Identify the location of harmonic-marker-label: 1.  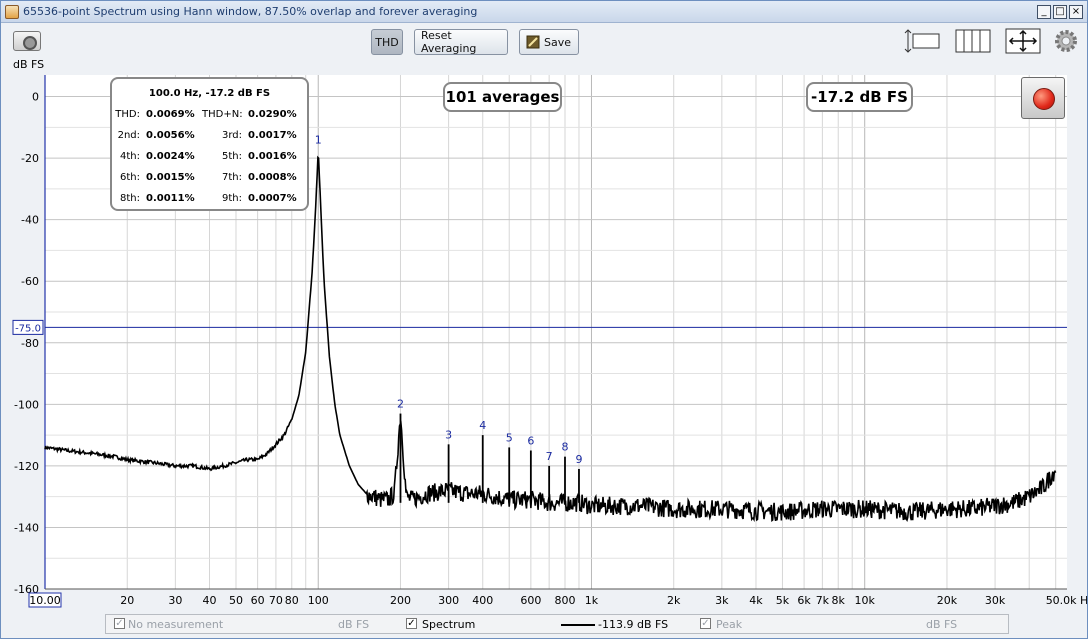
(318, 139).